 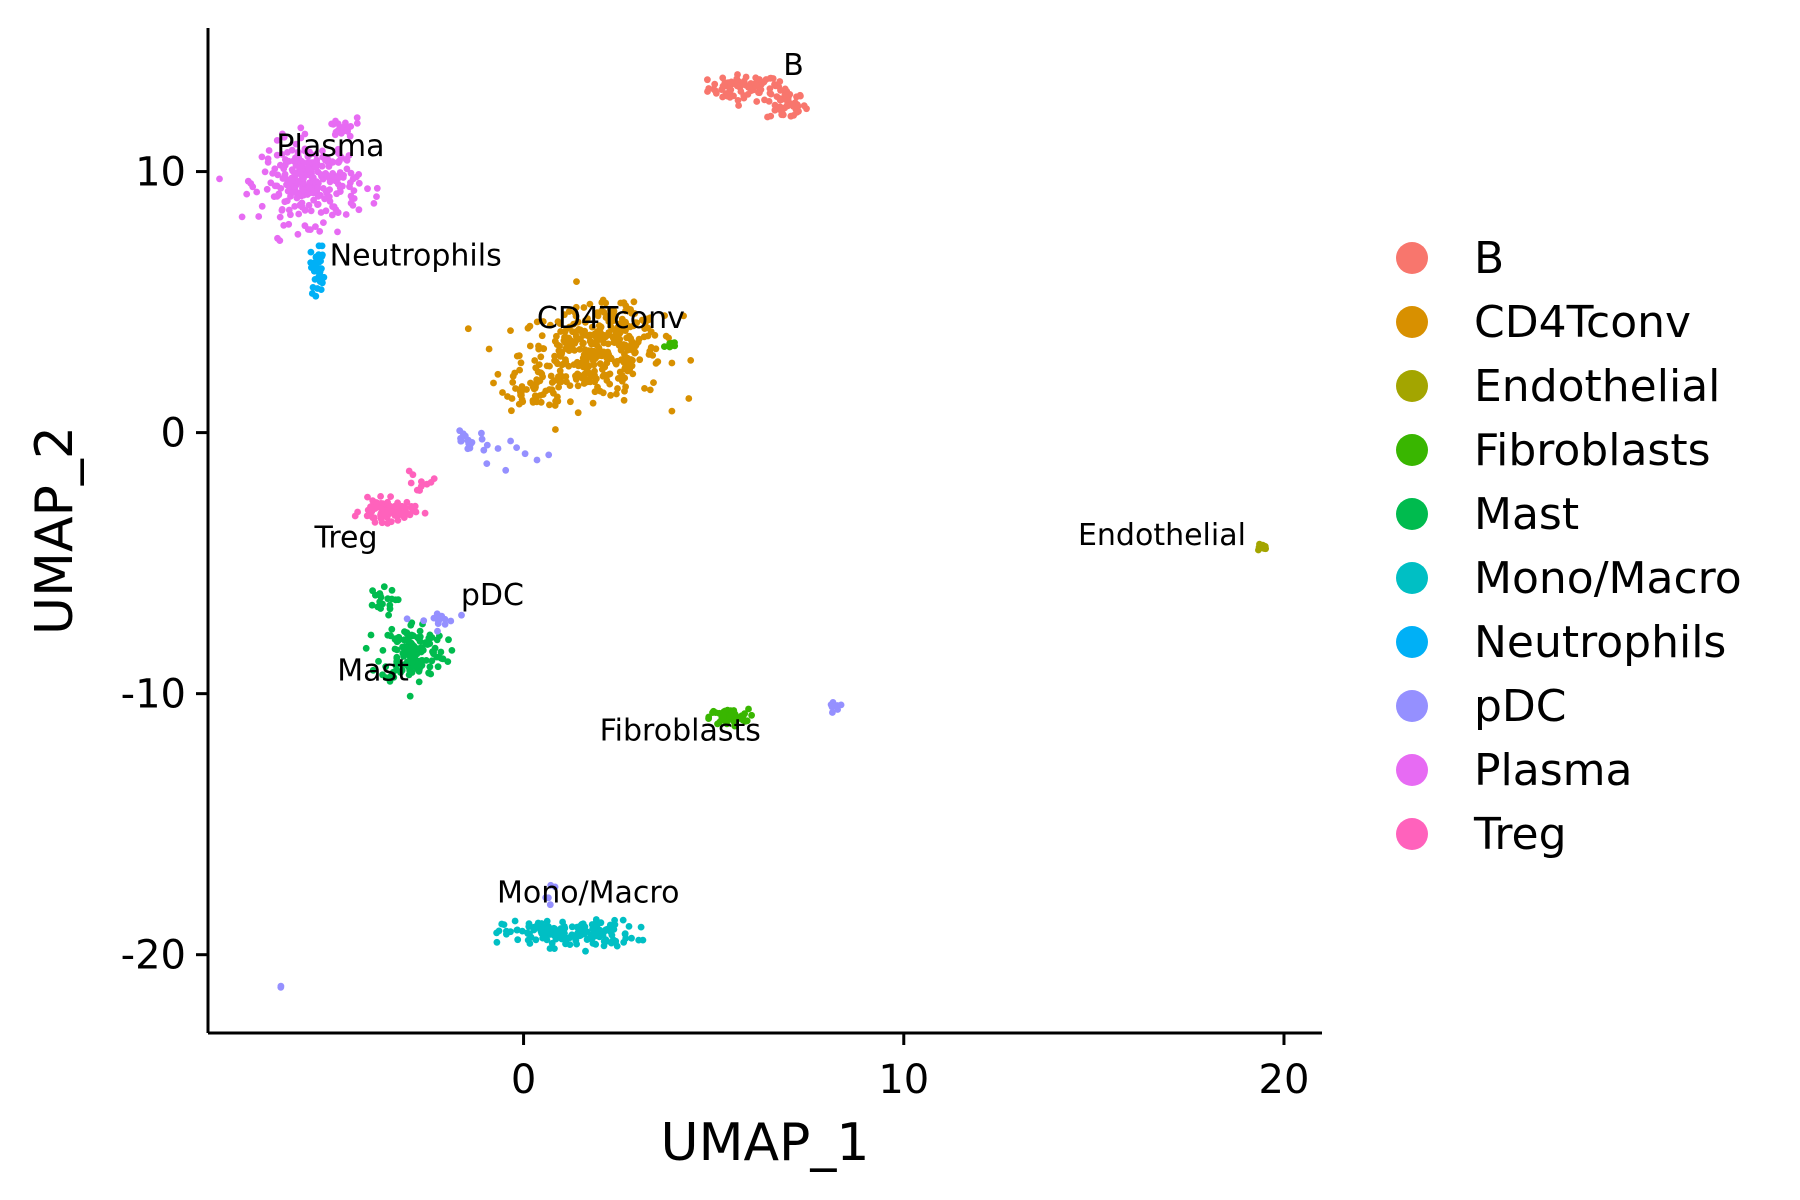 I want to click on y-tick-label: 10, so click(x=160, y=173).